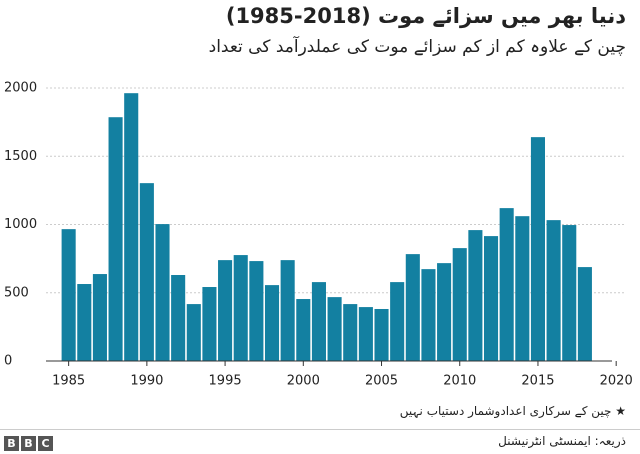  Describe the element at coordinates (562, 441) in the screenshot. I see `source: ذریعہ: ایمنسٹی انٹرنیشنل` at that location.